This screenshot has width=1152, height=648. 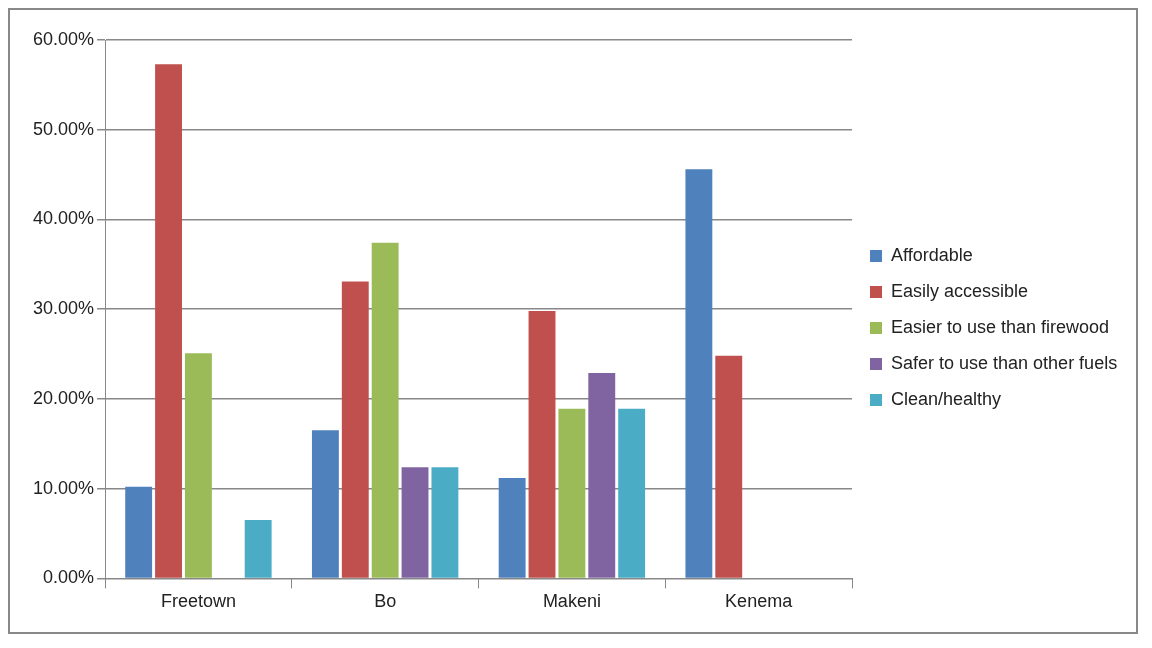 What do you see at coordinates (63, 487) in the screenshot?
I see `y-tick-label: 10.00%` at bounding box center [63, 487].